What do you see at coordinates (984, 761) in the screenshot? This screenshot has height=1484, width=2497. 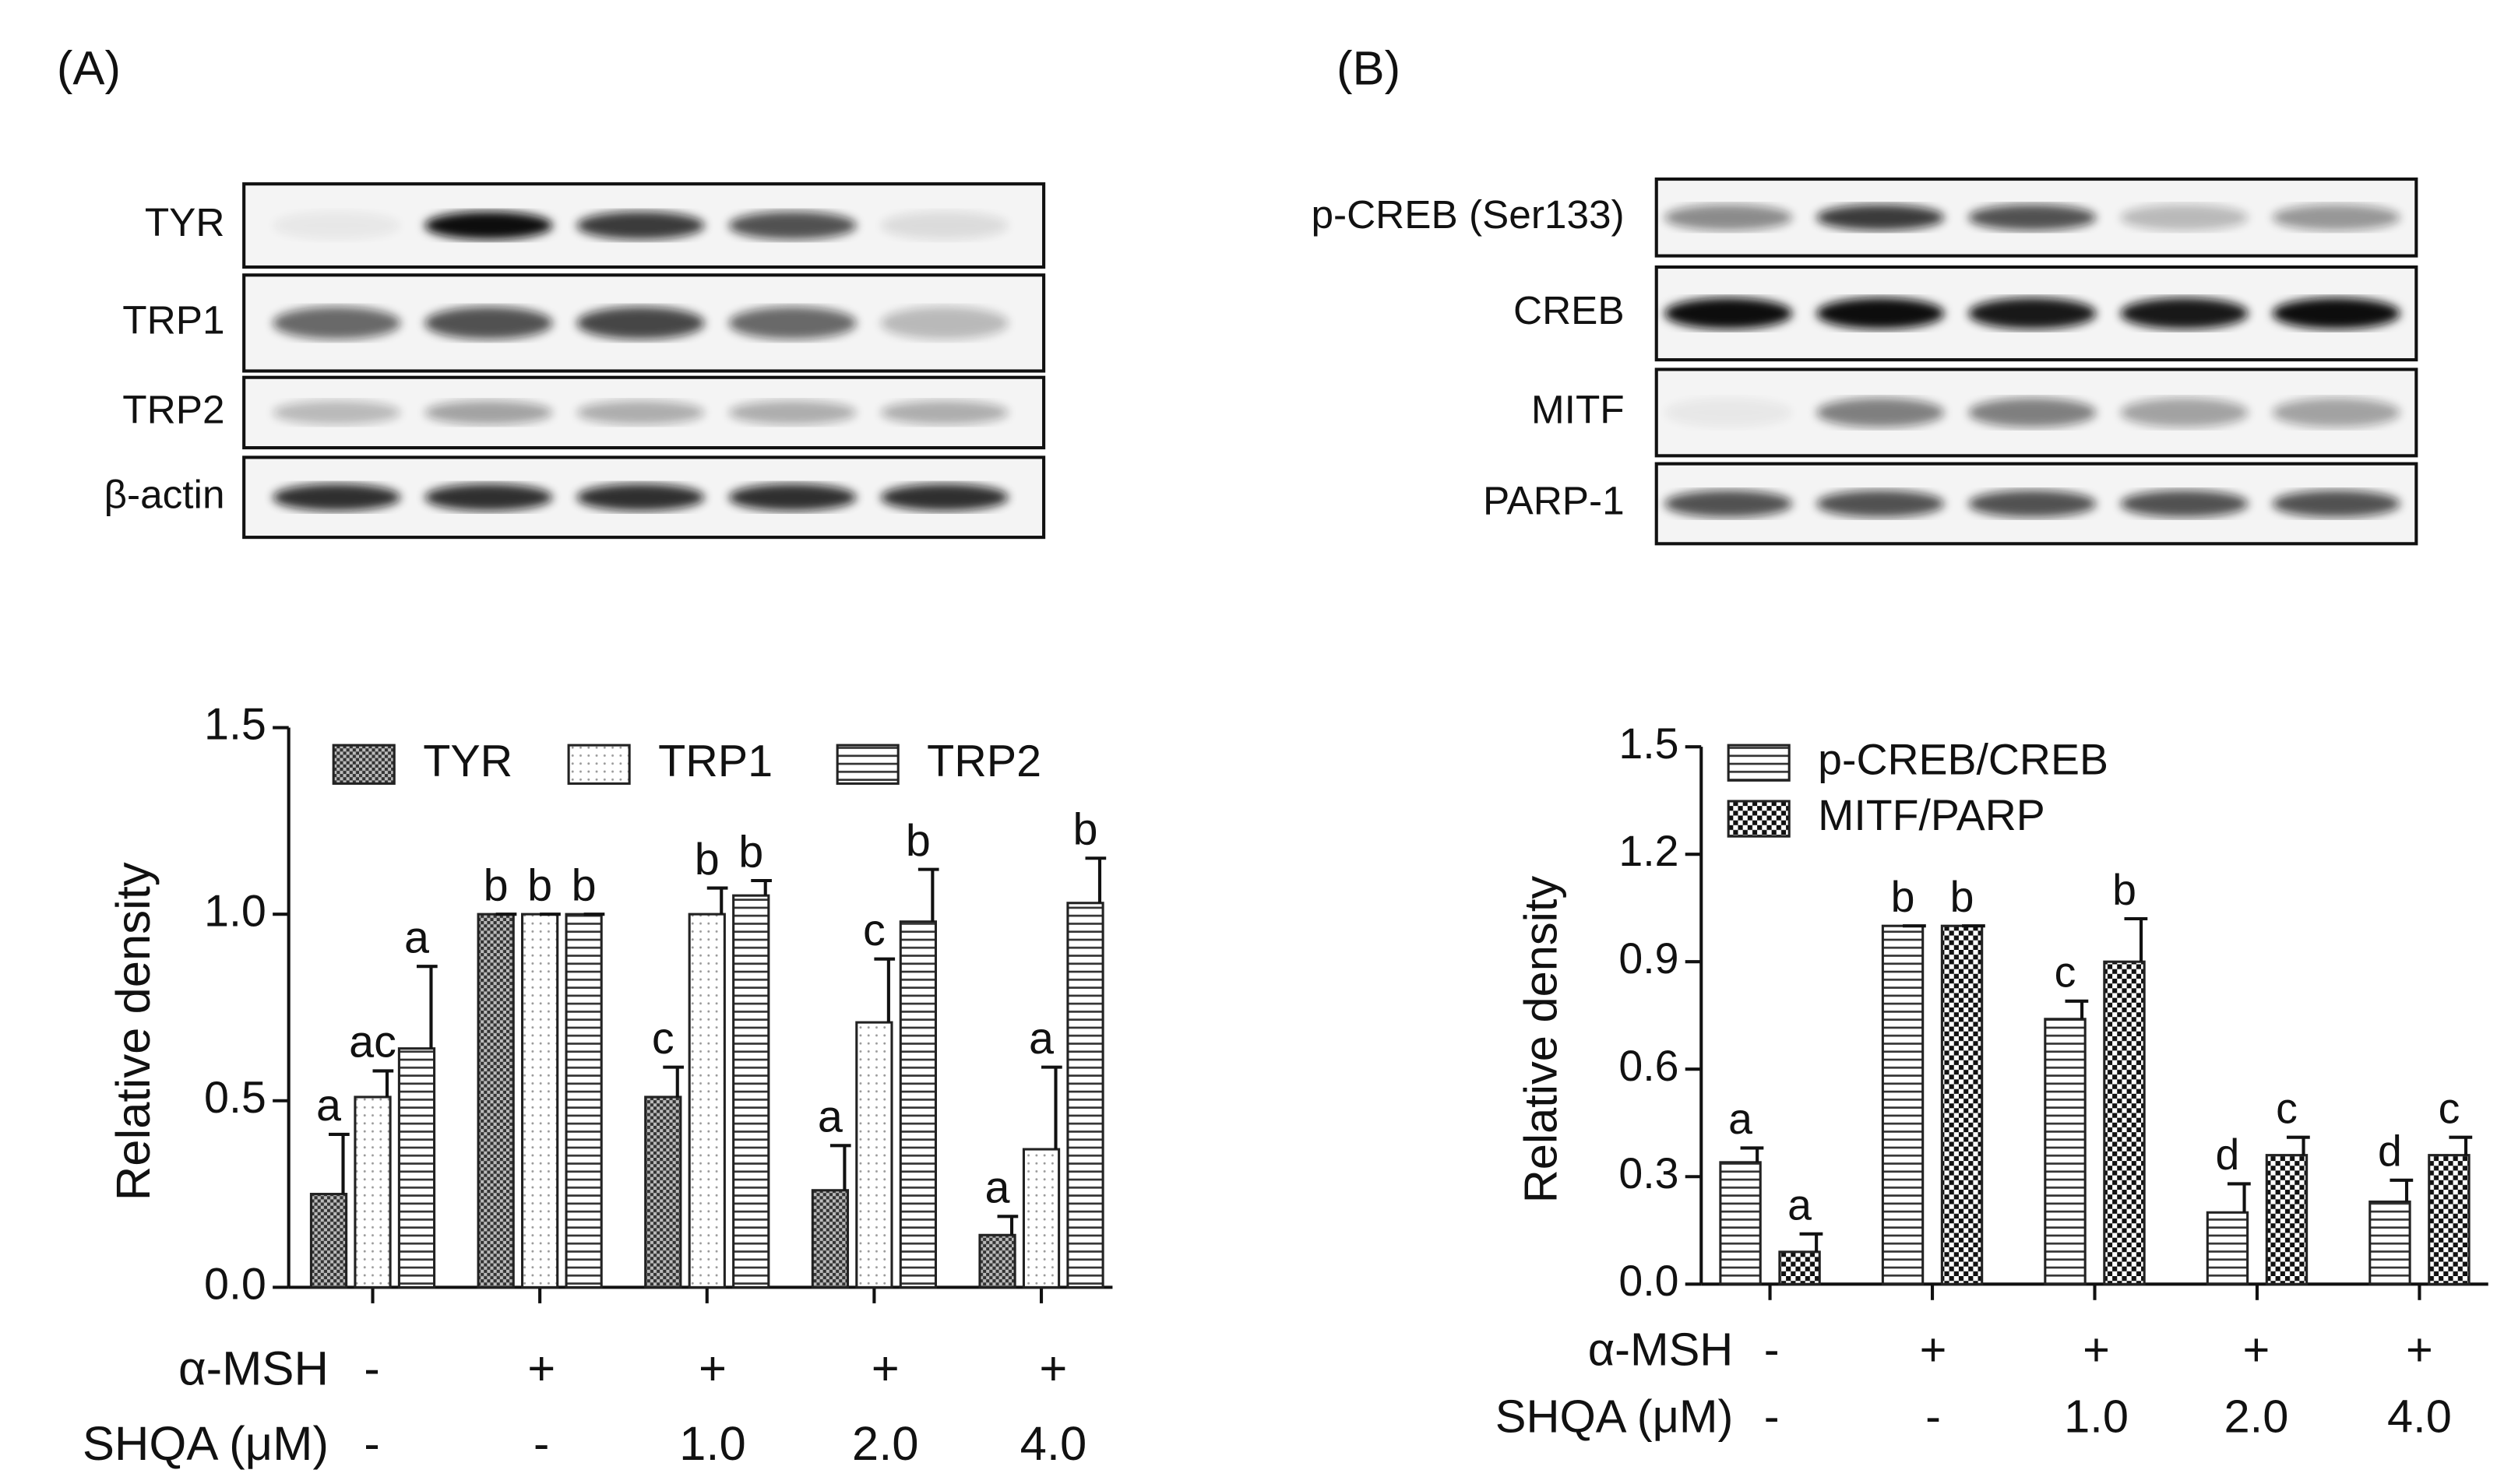 I see `legend-label: TRP2` at bounding box center [984, 761].